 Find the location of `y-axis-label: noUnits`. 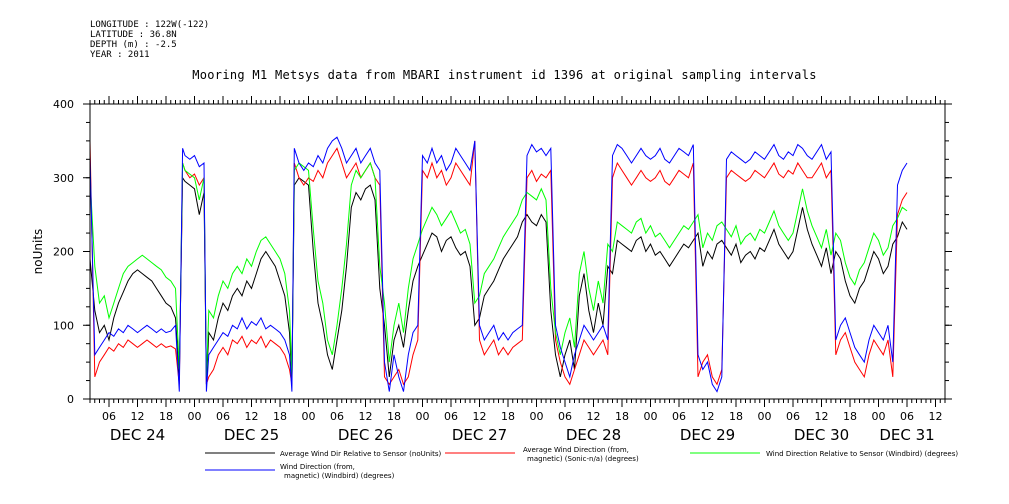

y-axis-label: noUnits is located at coordinates (38, 252).